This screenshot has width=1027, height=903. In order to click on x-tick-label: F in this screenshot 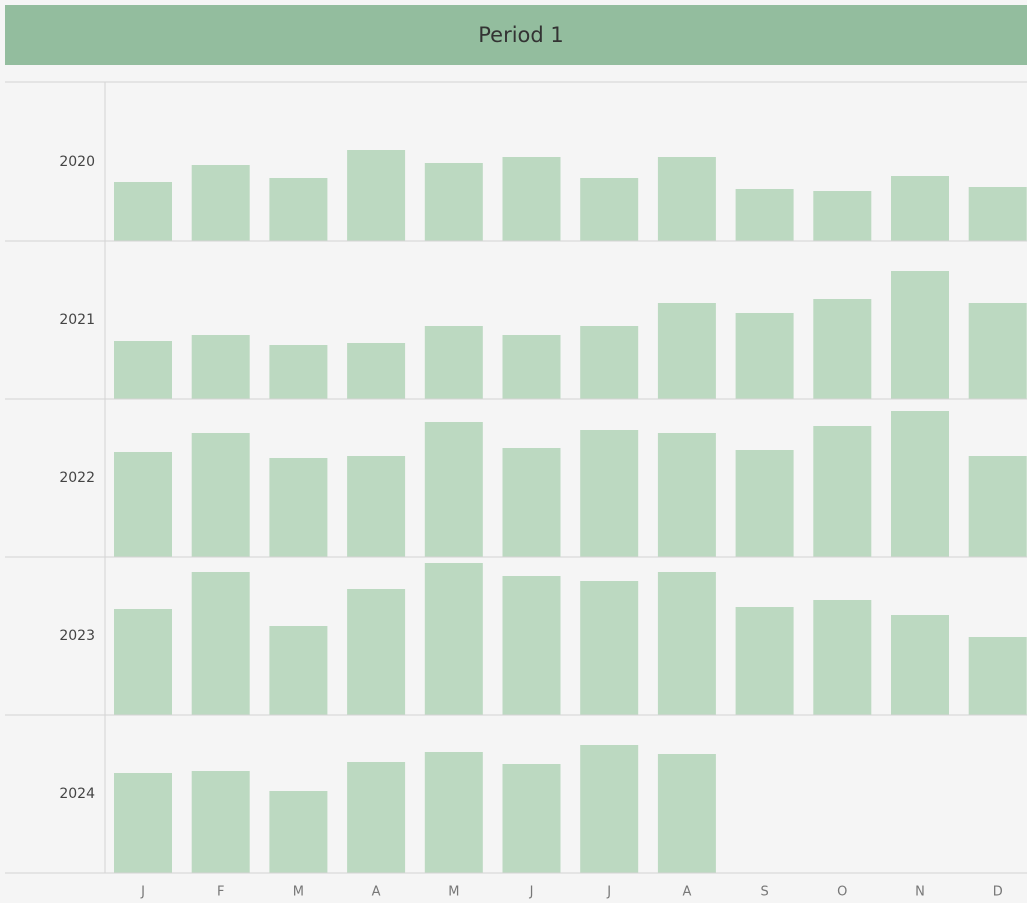, I will do `click(220, 892)`.